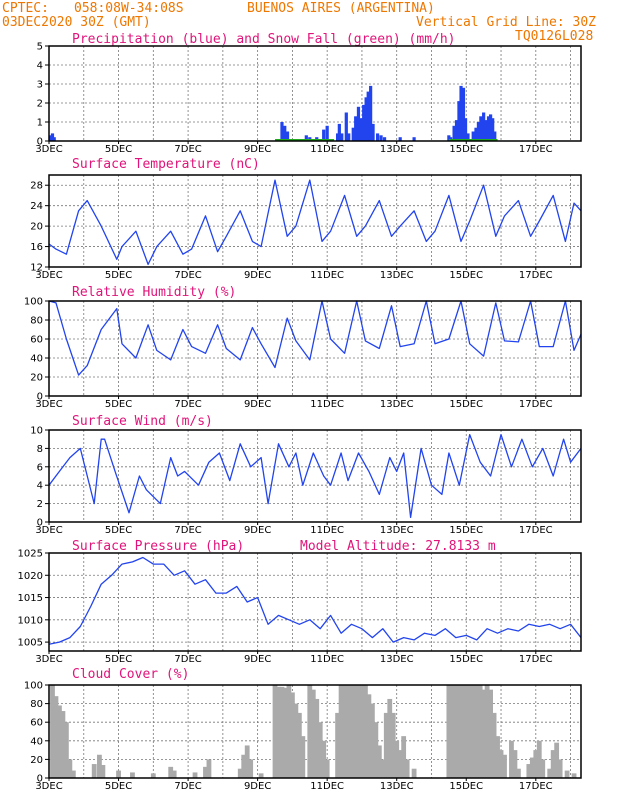  Describe the element at coordinates (154, 292) in the screenshot. I see `panel-title: Relative Humidity (%)` at that location.